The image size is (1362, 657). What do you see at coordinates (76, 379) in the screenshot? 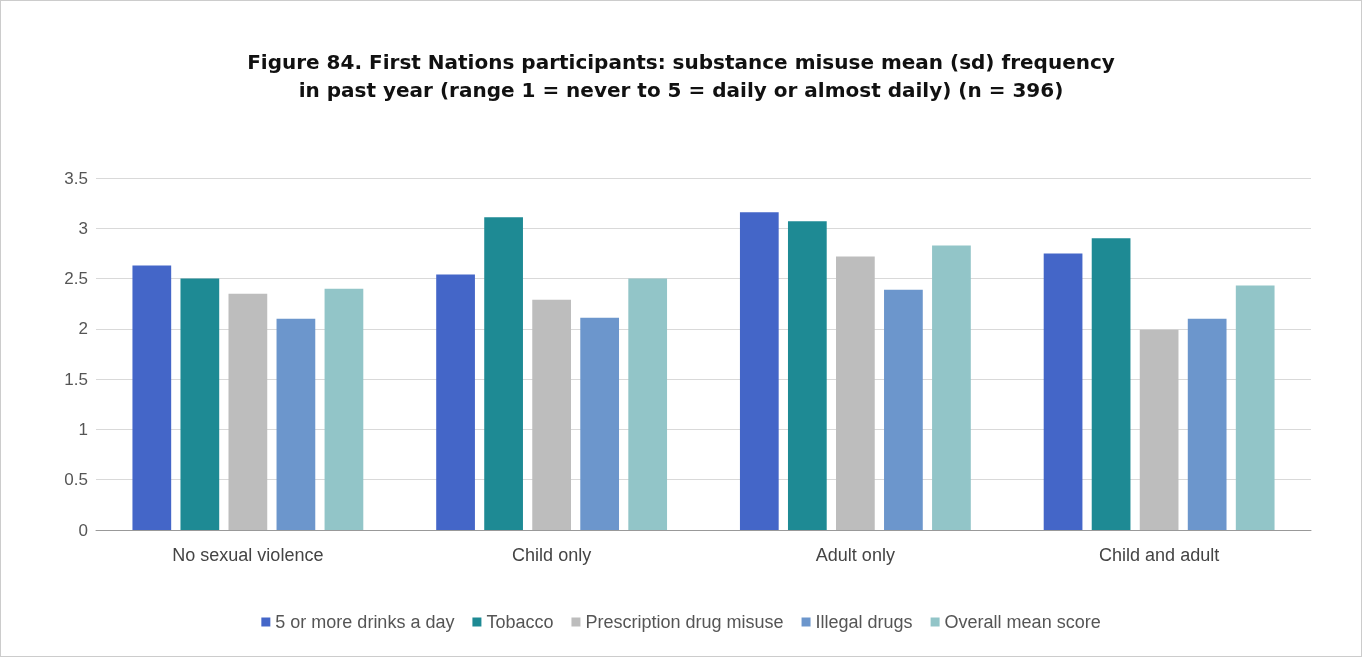
I see `y-tick-label: 1.5` at bounding box center [76, 379].